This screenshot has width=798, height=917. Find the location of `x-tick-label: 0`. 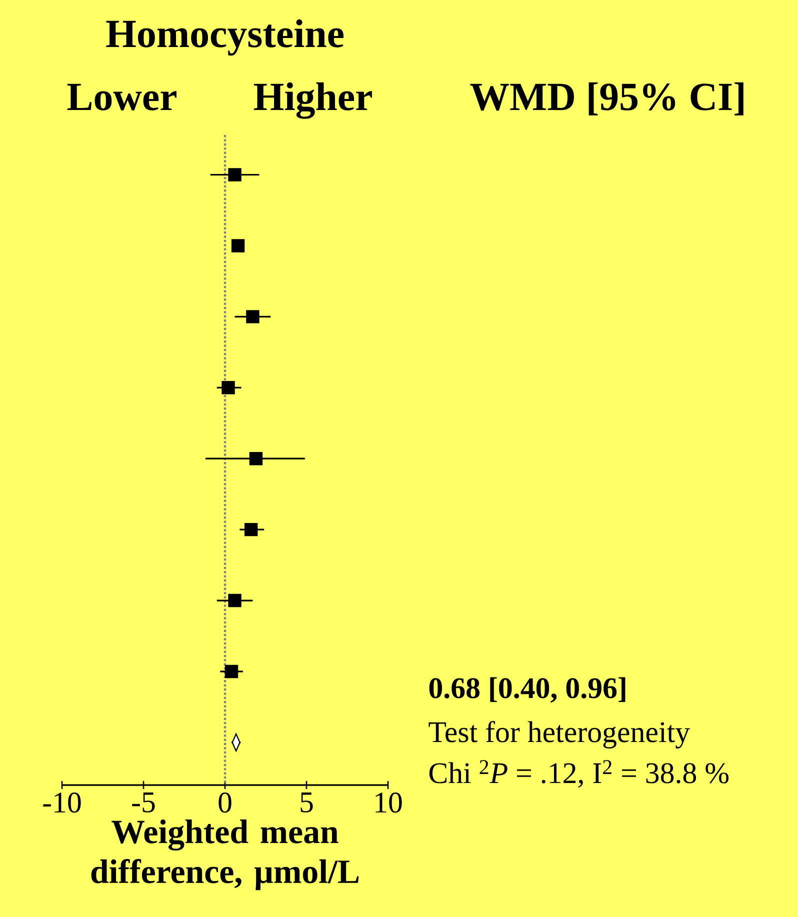

x-tick-label: 0 is located at coordinates (225, 802).